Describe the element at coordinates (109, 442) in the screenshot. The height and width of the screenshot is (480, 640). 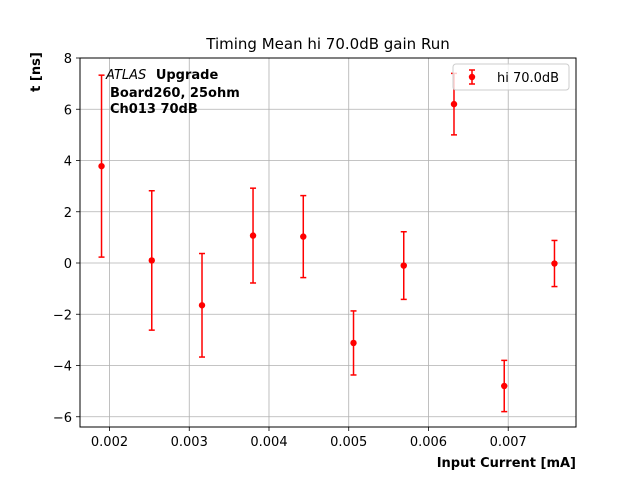
I see `x-tick-label: 0.002` at that location.